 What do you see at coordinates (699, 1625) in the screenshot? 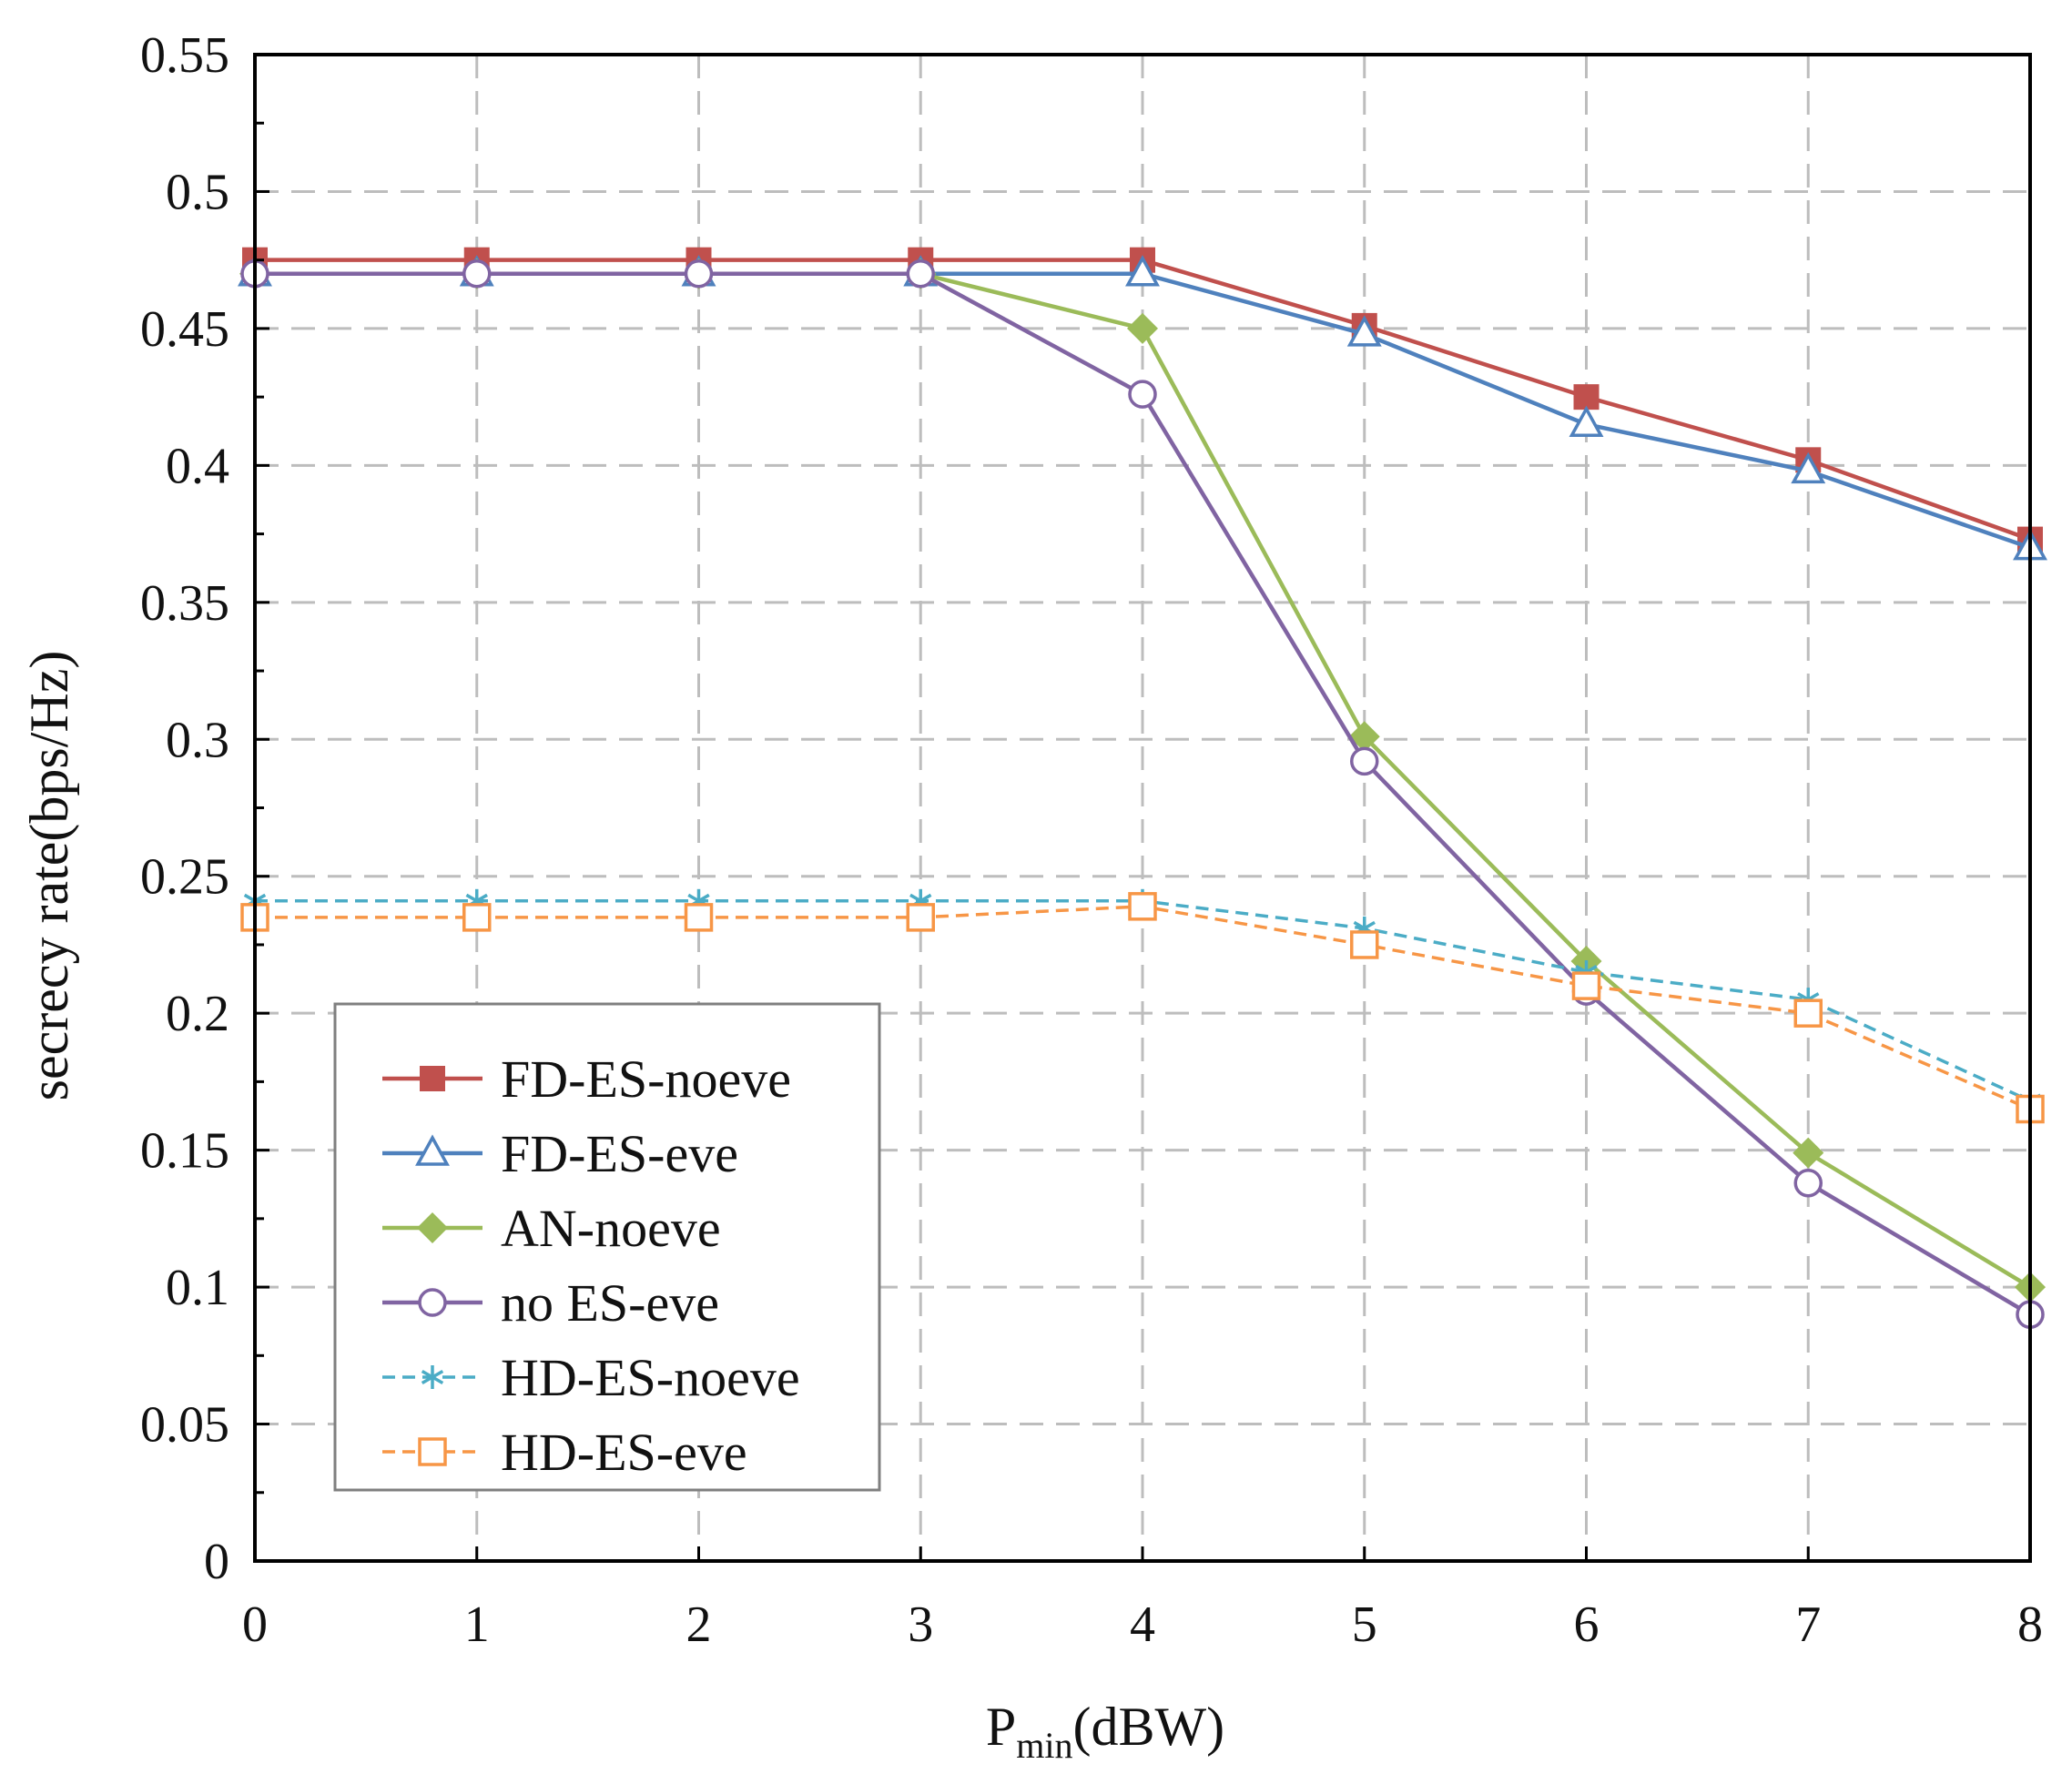
I see `x-tick-label: 2` at bounding box center [699, 1625].